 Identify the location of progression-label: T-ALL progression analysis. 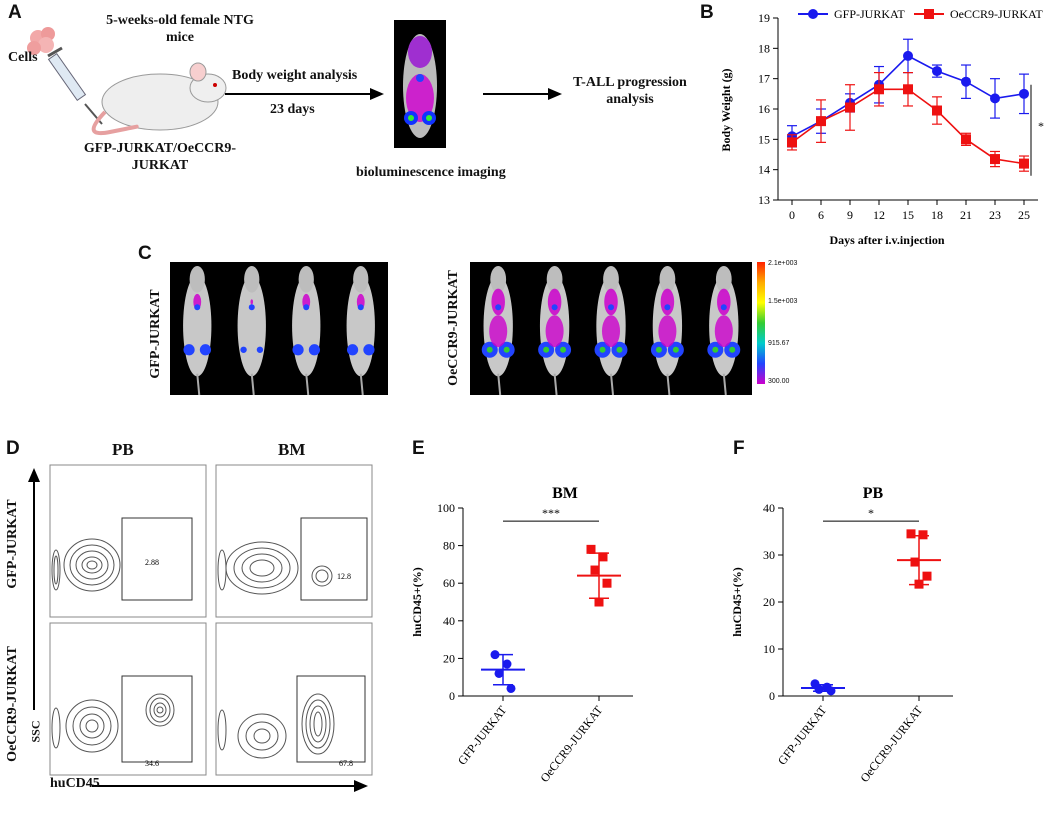
(630, 91).